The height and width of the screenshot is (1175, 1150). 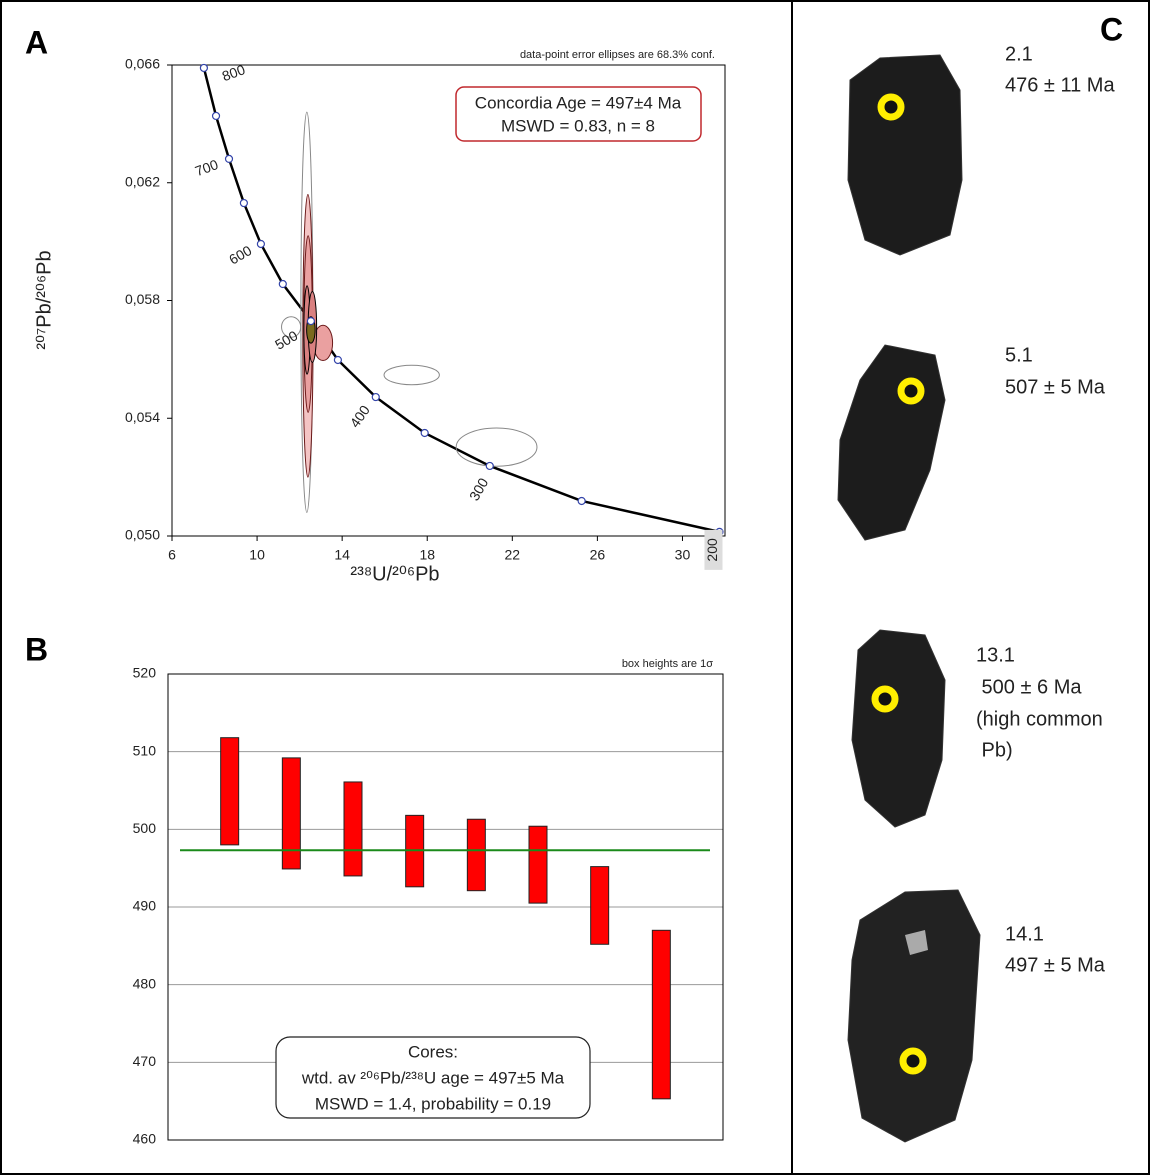 I want to click on spot-label: 5.1, so click(x=1019, y=355).